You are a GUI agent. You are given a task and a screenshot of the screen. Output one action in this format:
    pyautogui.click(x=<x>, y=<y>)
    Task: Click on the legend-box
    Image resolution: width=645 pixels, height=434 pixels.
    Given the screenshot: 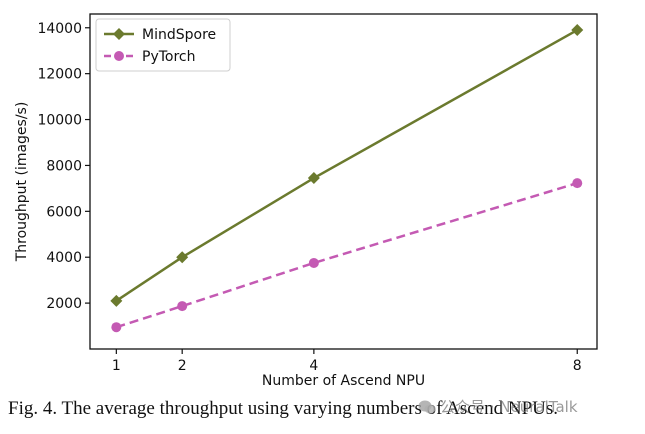 What is the action you would take?
    pyautogui.click(x=163, y=45)
    